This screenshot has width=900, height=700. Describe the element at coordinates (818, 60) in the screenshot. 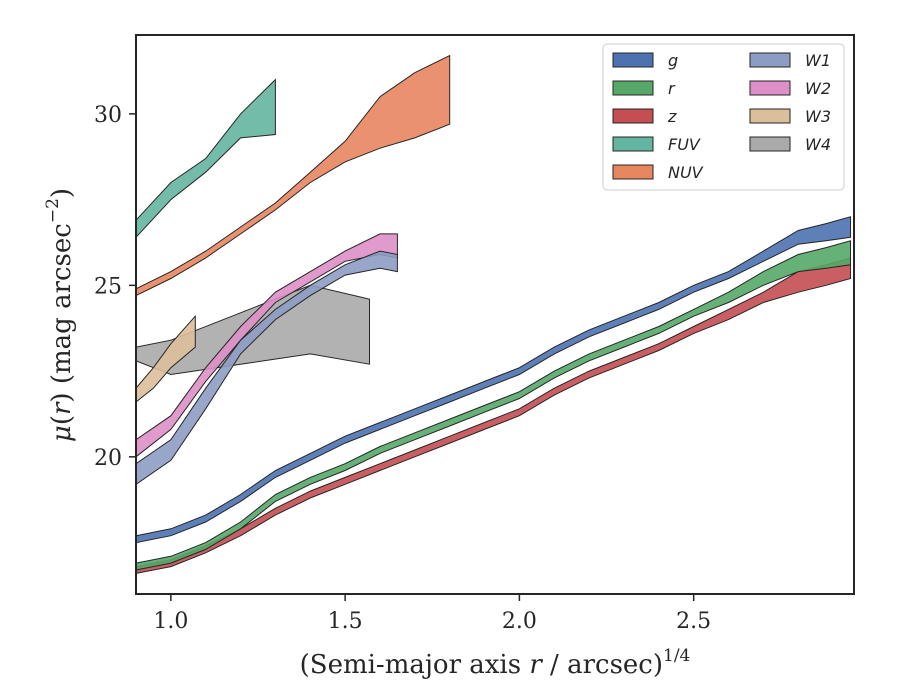

I see `legend-label-W1: W1` at that location.